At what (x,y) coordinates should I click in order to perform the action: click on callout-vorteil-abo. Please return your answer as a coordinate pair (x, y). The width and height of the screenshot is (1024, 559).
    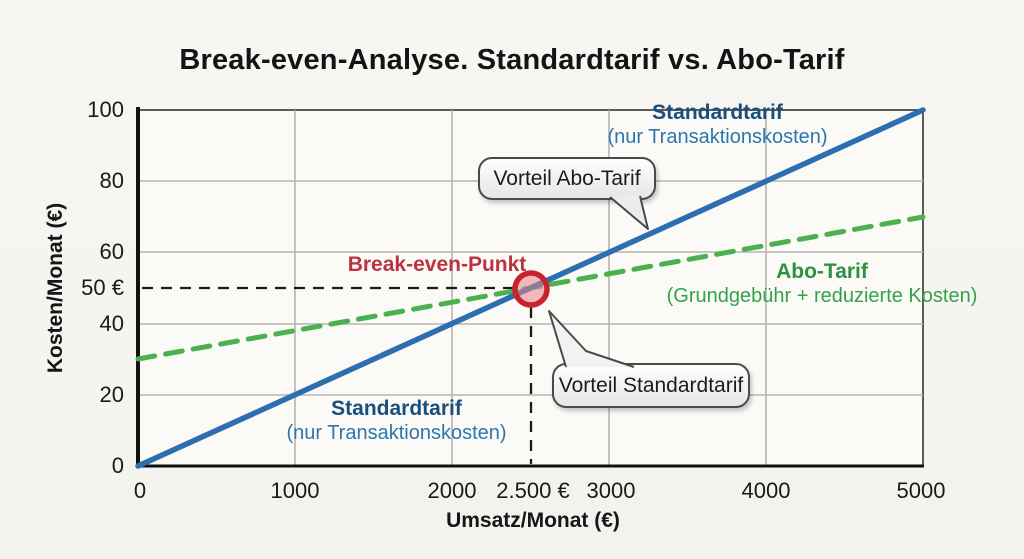
    Looking at the image, I should click on (567, 193).